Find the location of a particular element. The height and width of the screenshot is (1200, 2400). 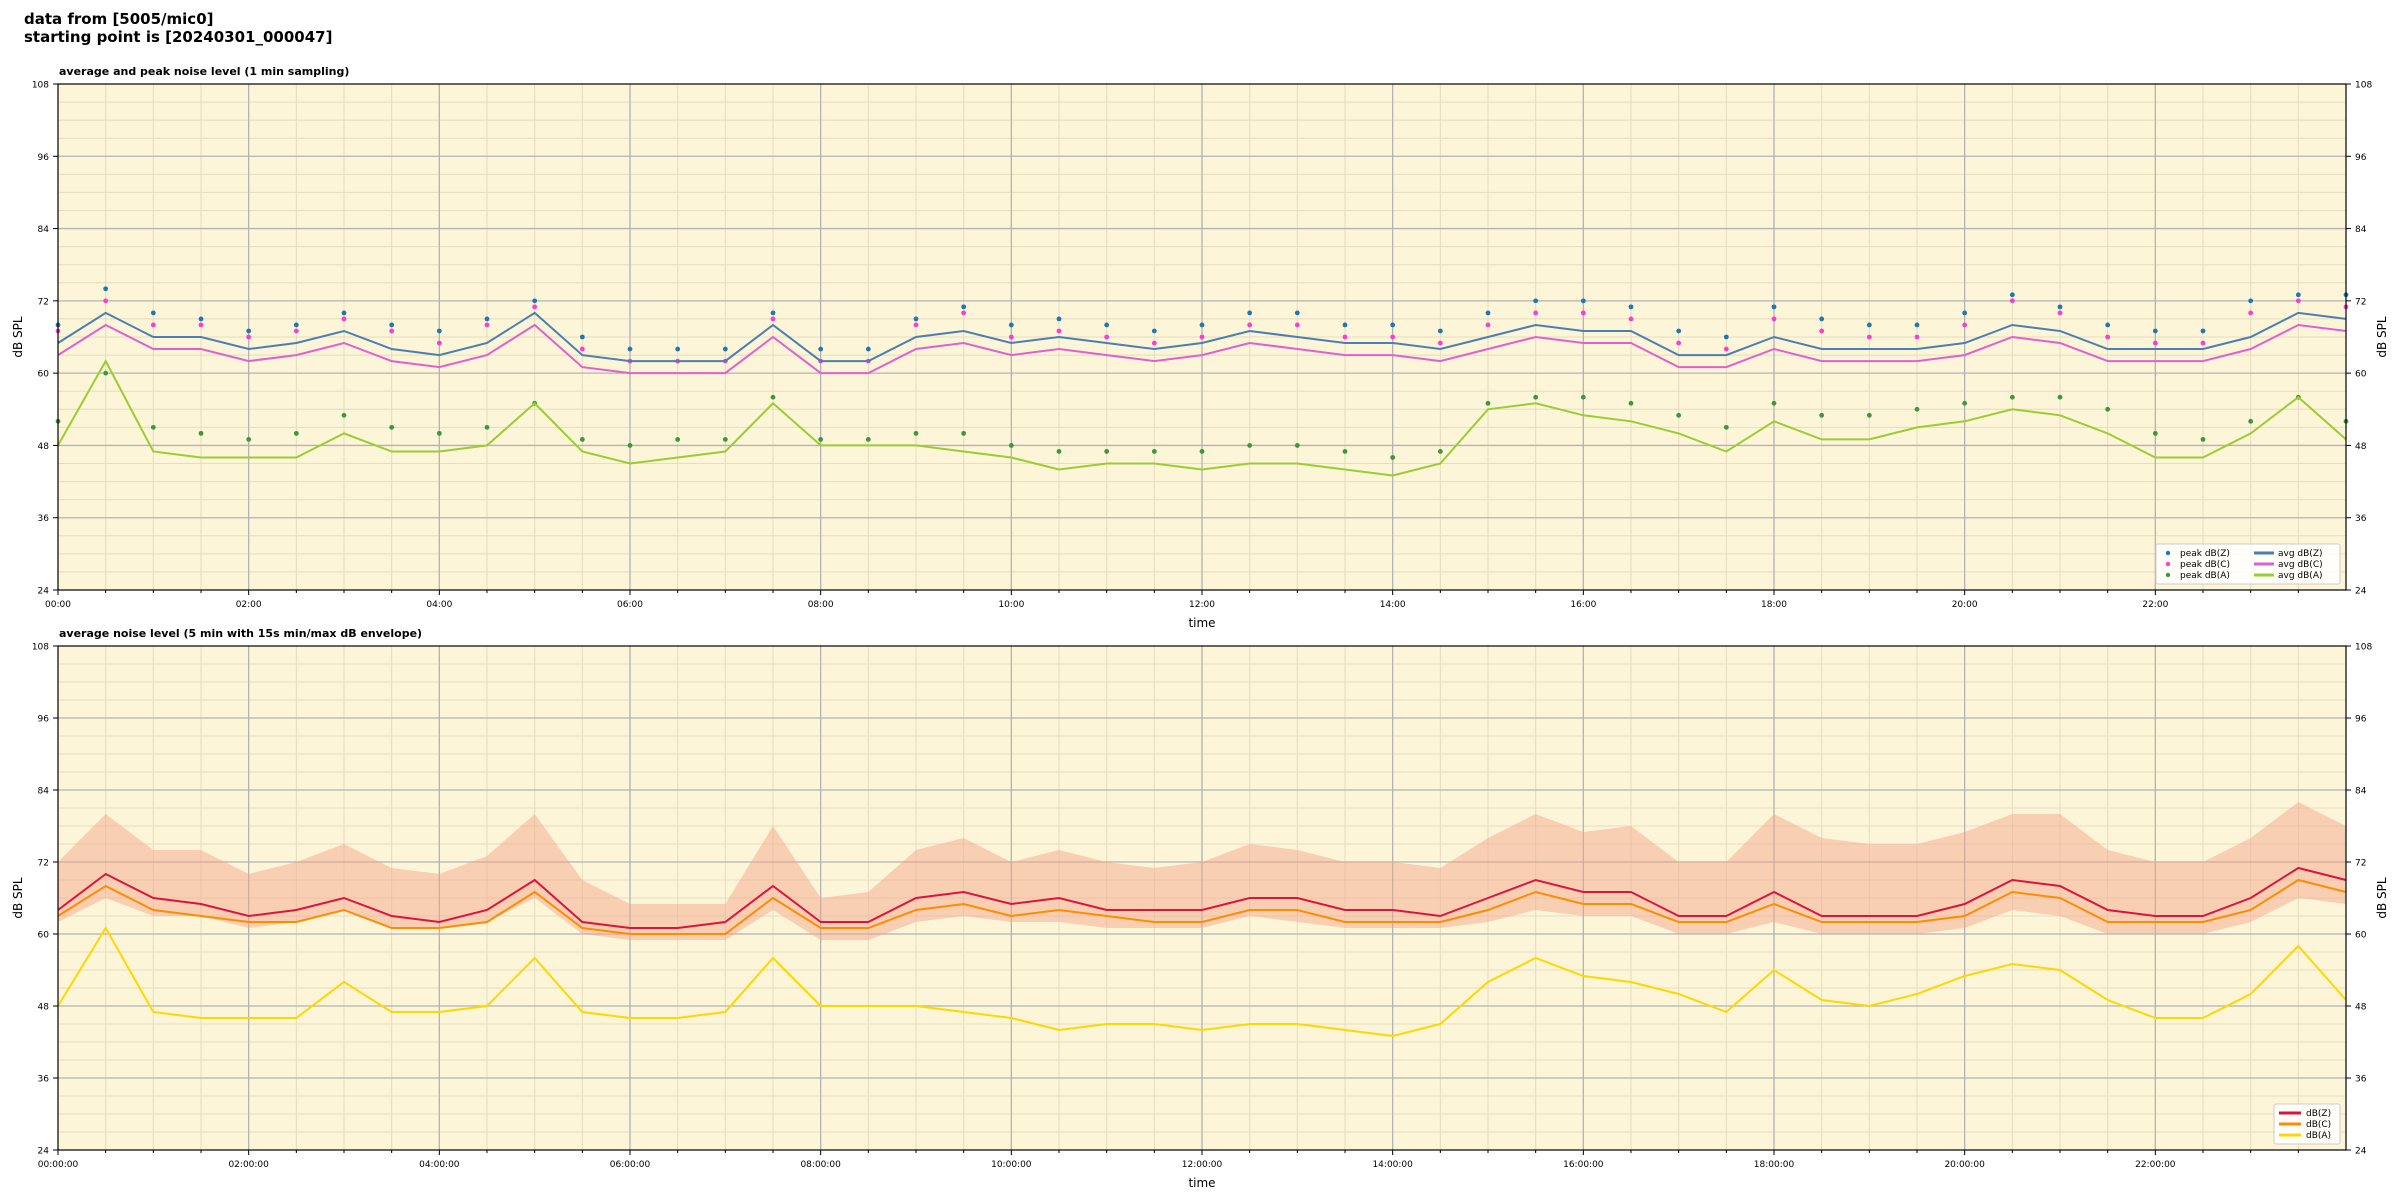

x-tick-label: 12:00:00 is located at coordinates (1202, 1165).